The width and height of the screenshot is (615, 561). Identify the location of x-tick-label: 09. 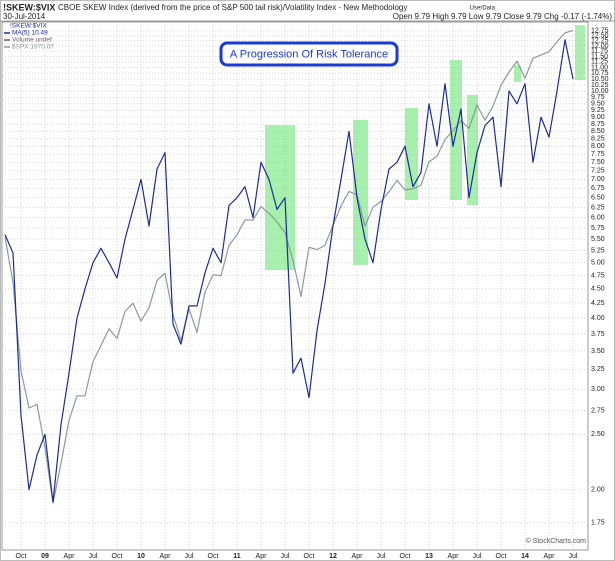
(45, 556).